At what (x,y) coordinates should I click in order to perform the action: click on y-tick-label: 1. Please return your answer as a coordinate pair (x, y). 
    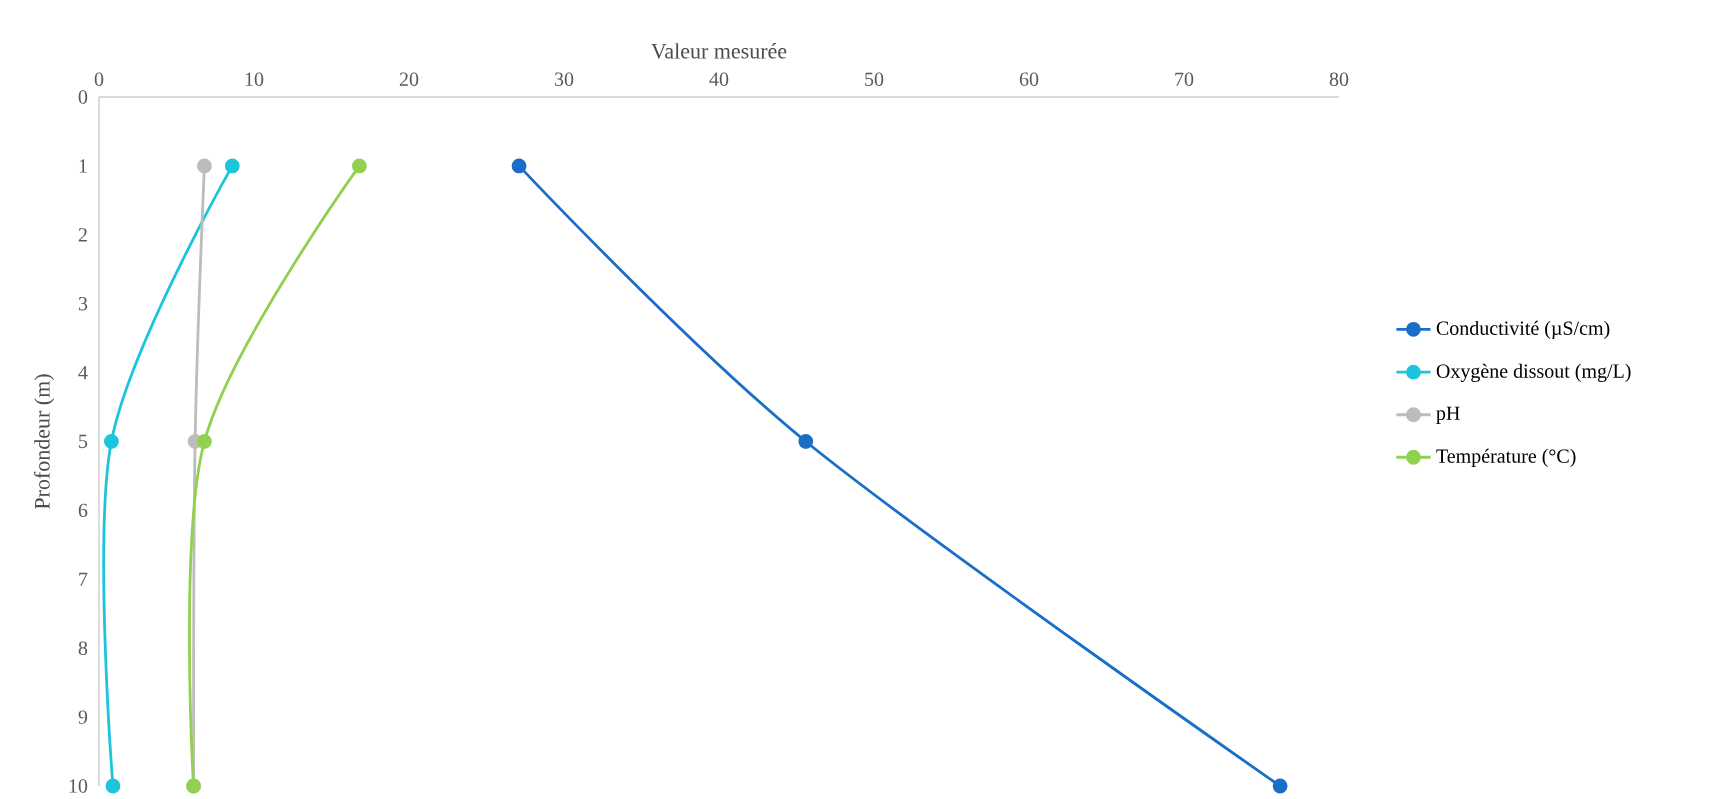
    Looking at the image, I should click on (83, 166).